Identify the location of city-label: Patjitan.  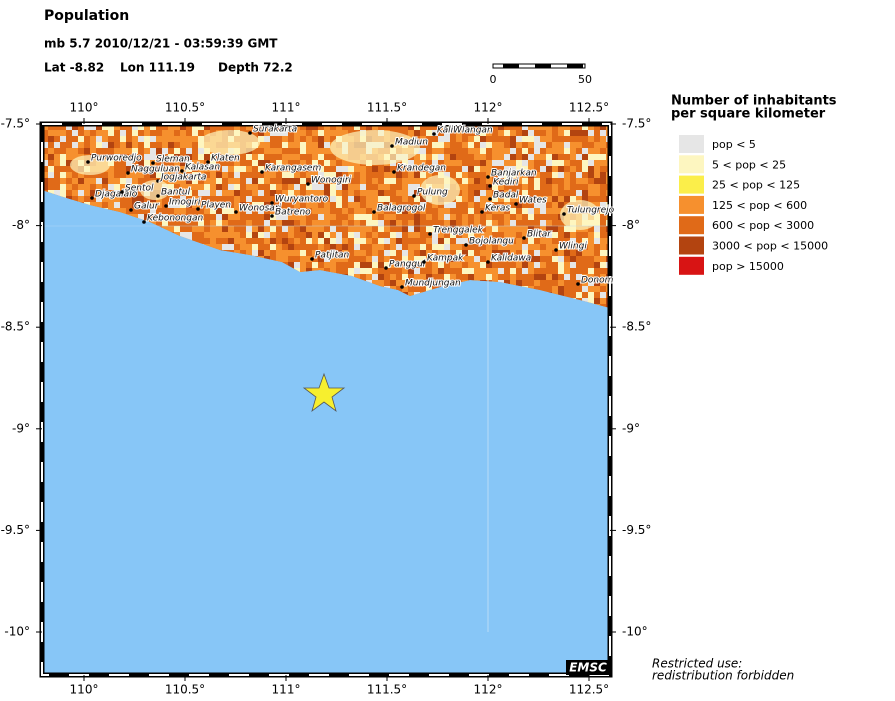
(332, 256).